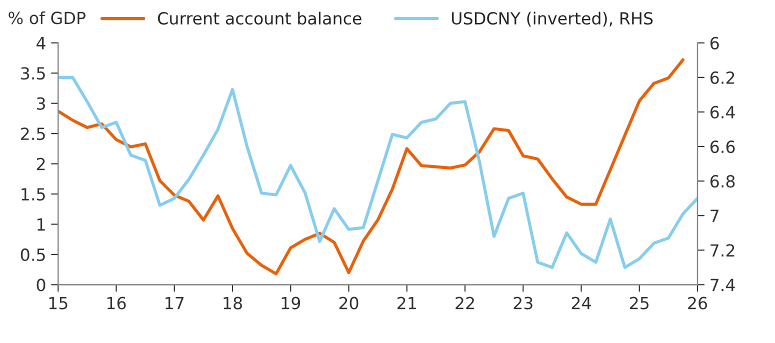 This screenshot has height=343, width=775. What do you see at coordinates (260, 18) in the screenshot?
I see `legend-label: Current account balance` at bounding box center [260, 18].